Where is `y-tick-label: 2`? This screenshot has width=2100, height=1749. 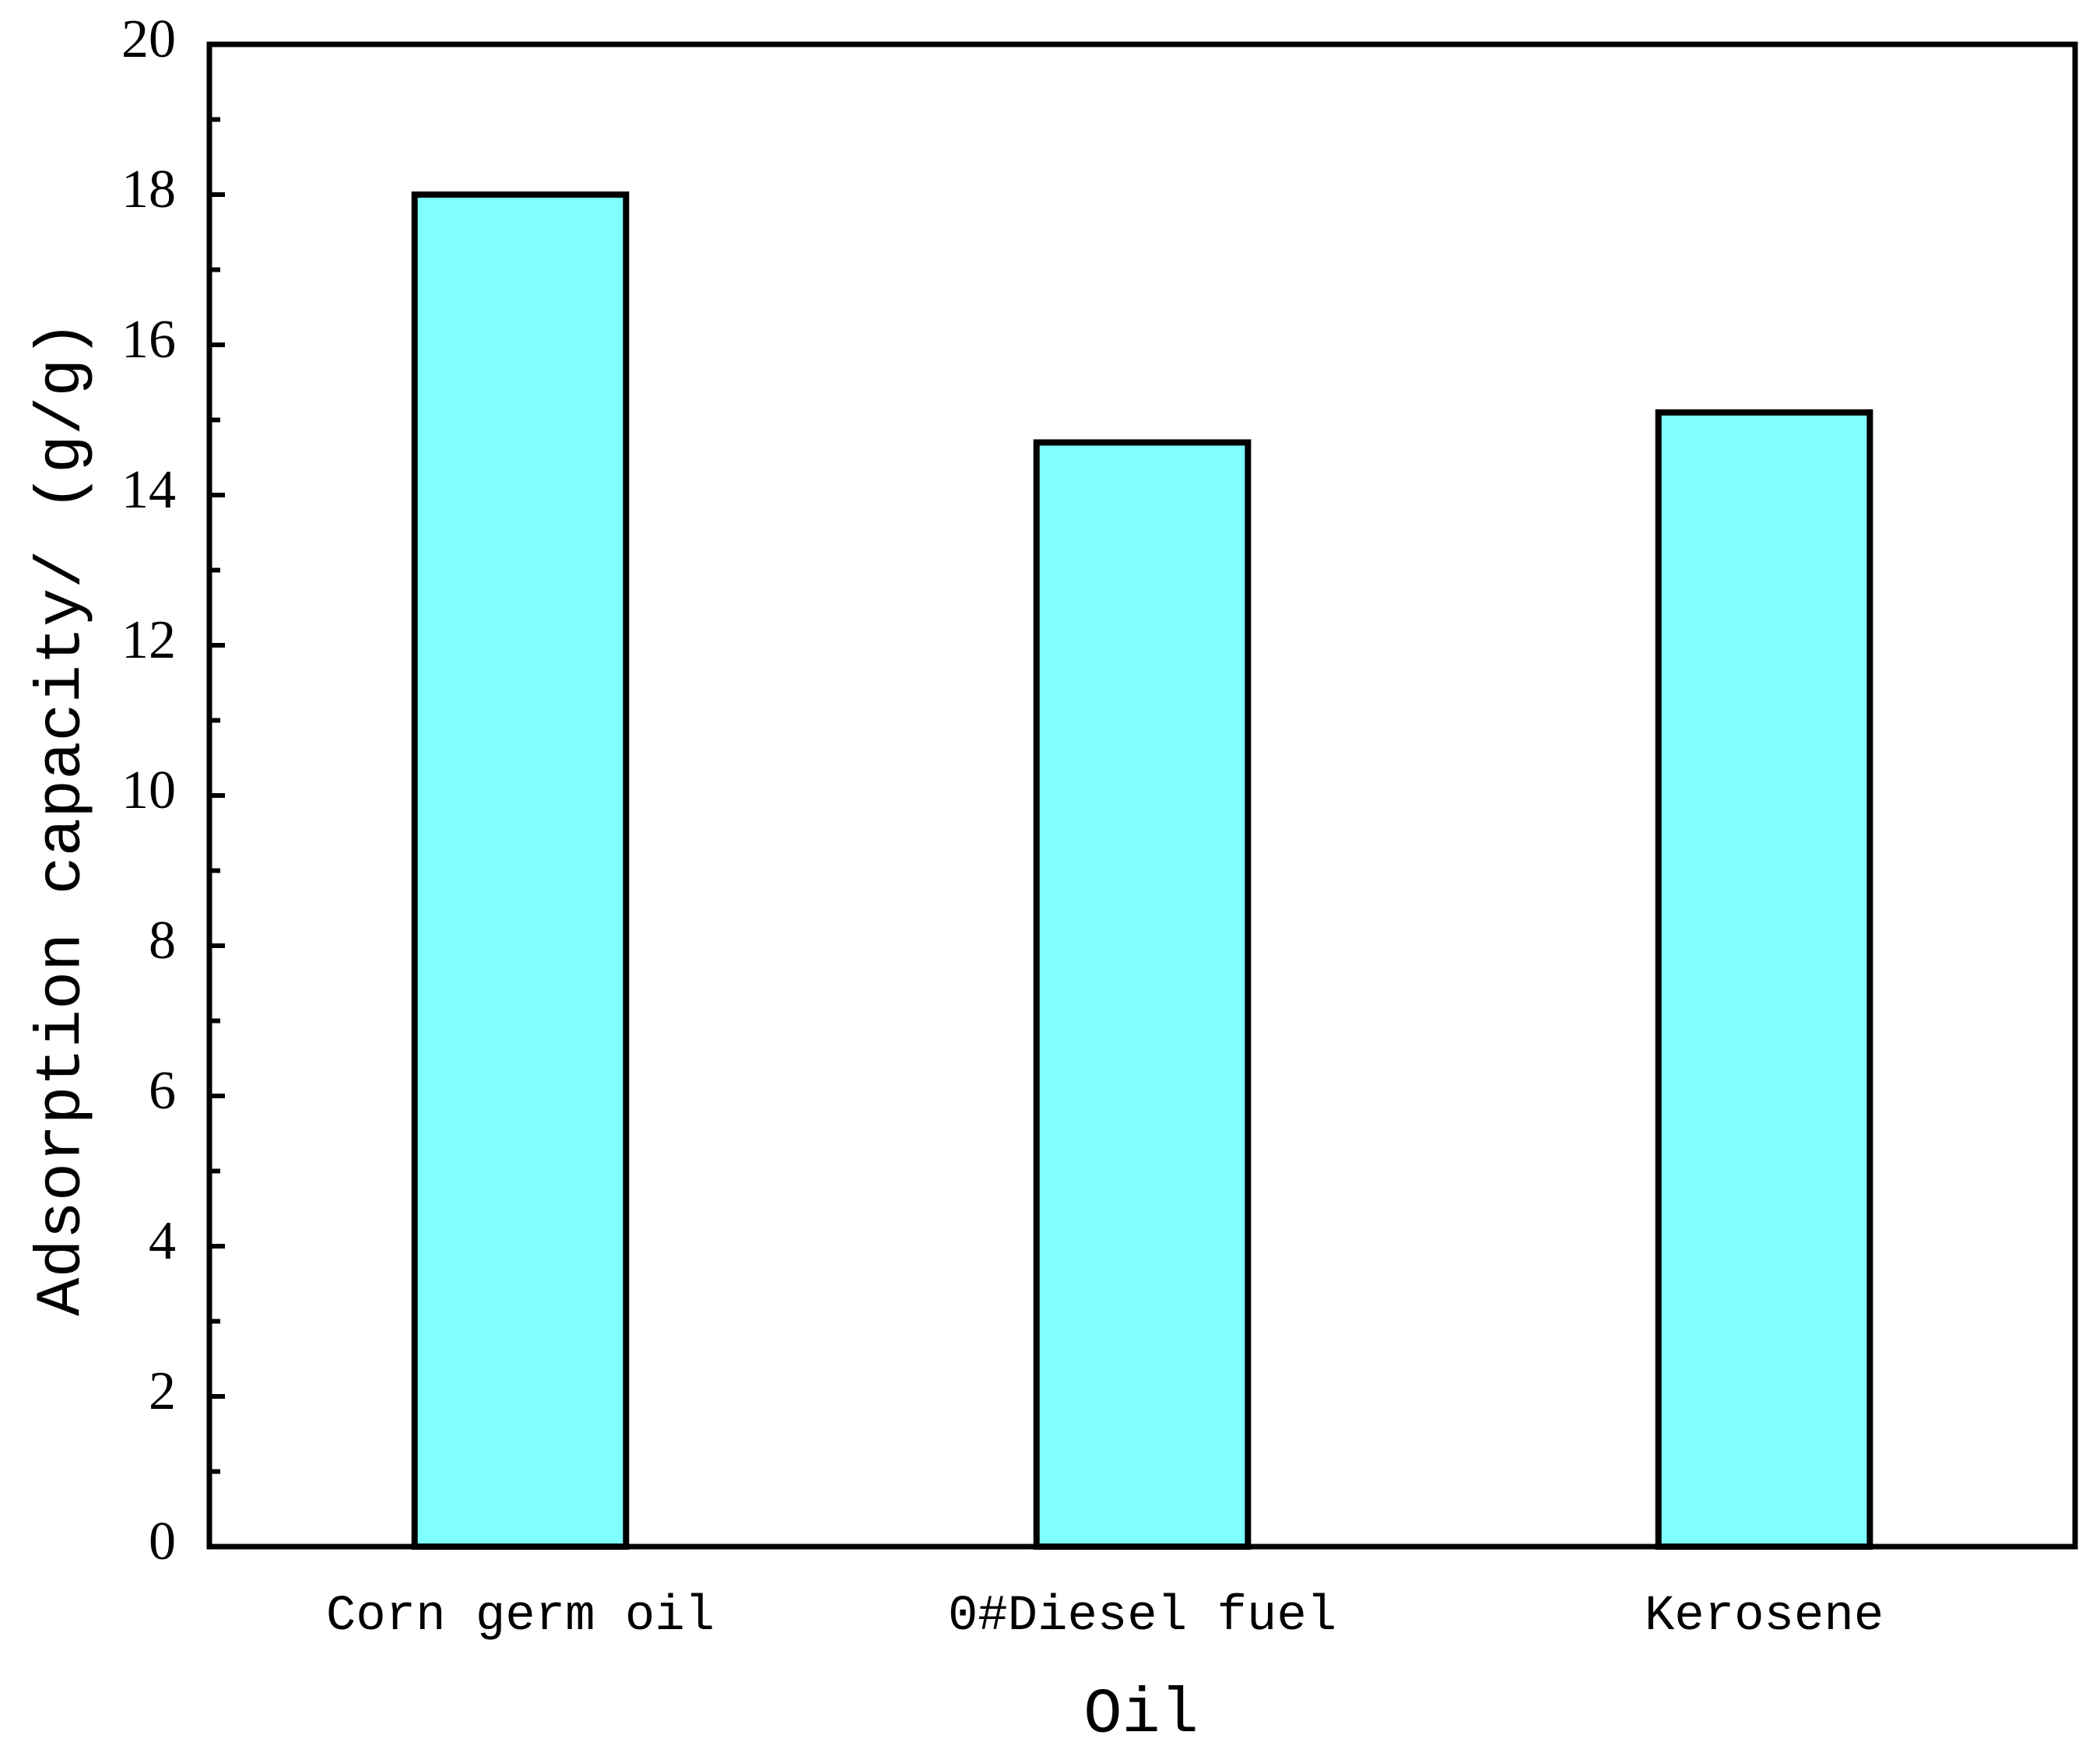 y-tick-label: 2 is located at coordinates (162, 1391).